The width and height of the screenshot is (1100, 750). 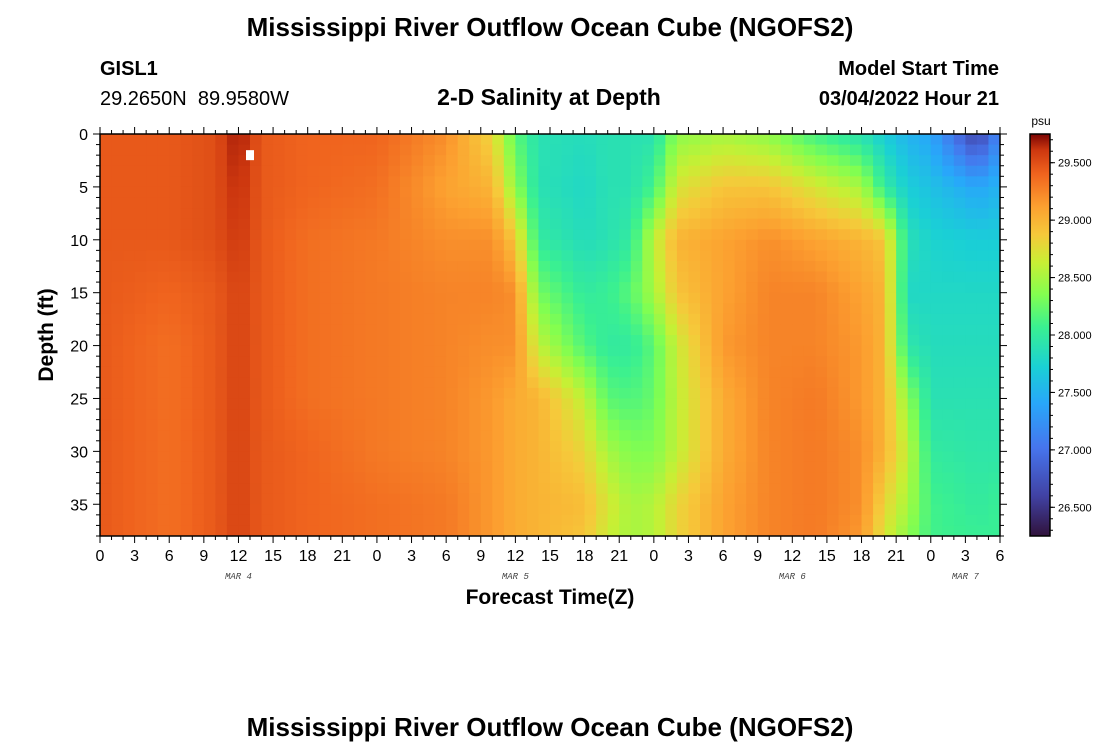 I want to click on y-tick-label: 35, so click(x=79, y=505).